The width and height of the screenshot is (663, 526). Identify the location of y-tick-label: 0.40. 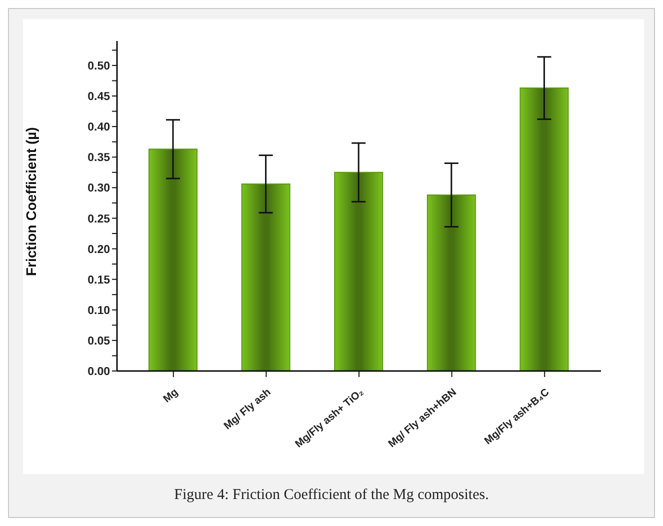
(99, 128).